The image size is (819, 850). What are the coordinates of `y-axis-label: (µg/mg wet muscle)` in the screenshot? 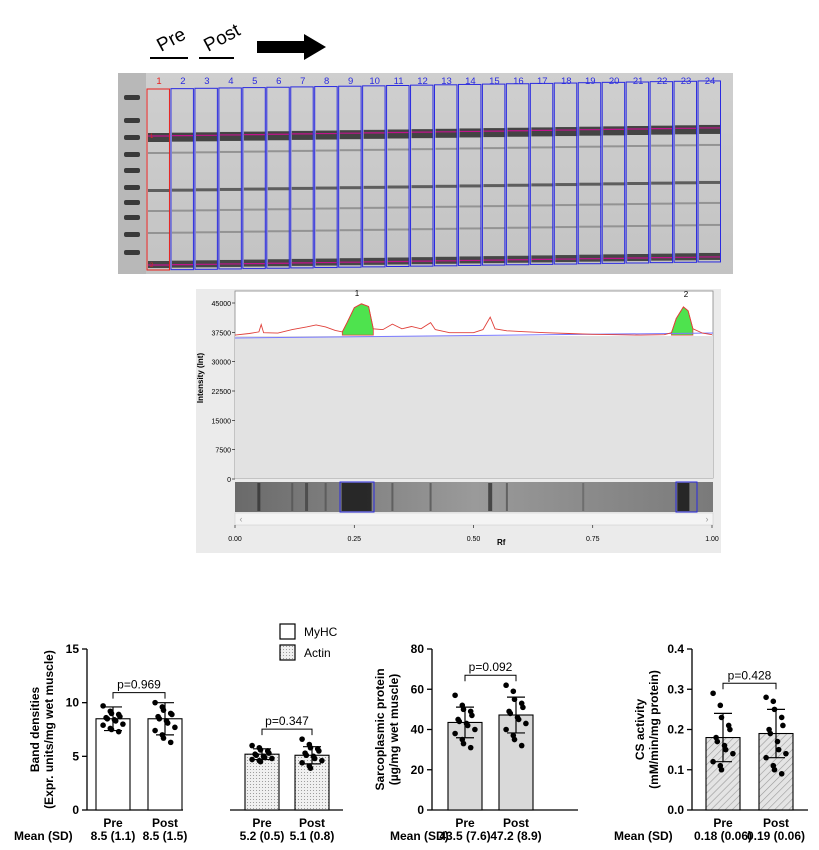 It's located at (394, 730).